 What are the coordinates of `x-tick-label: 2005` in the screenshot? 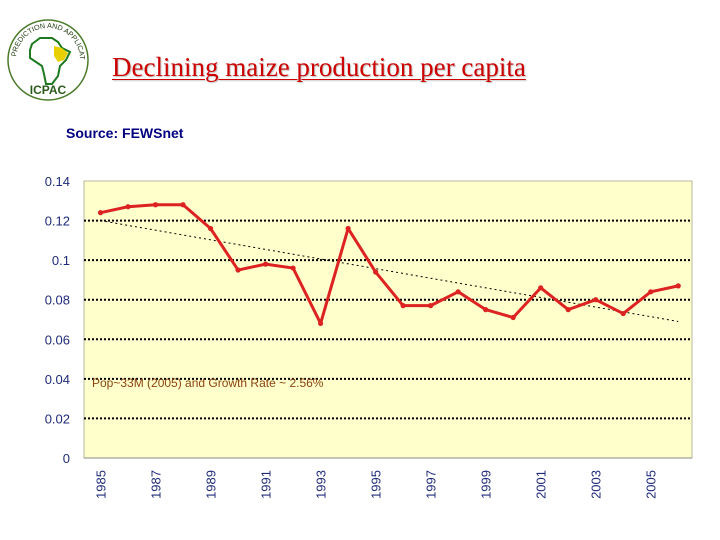 It's located at (651, 484).